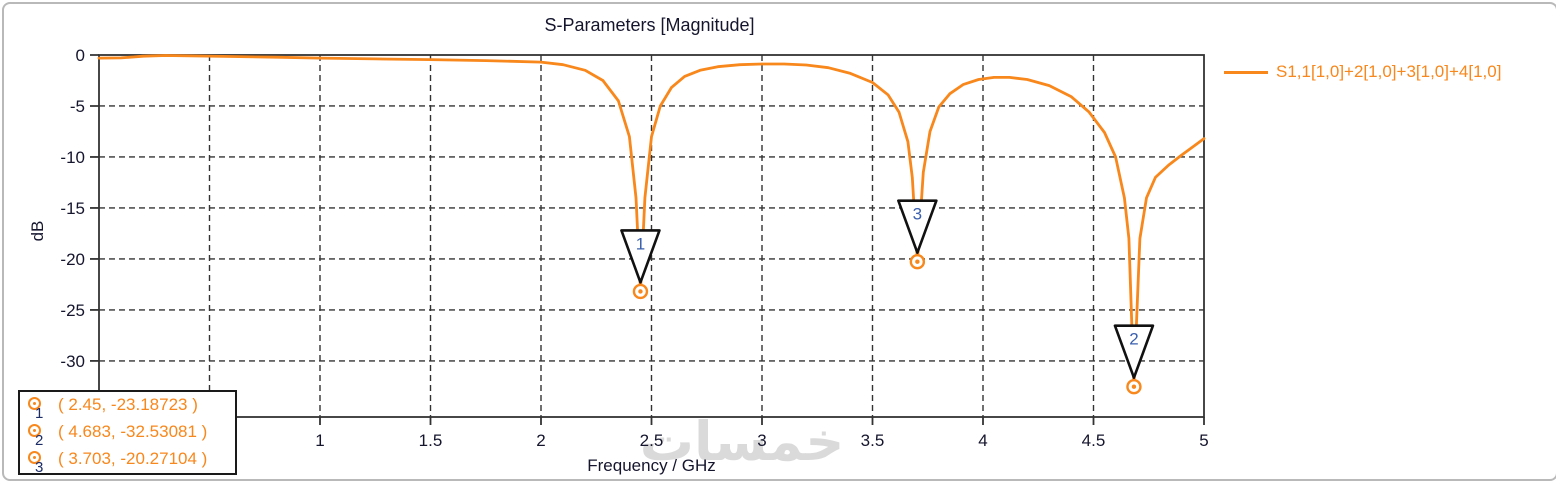 This screenshot has width=1556, height=483. I want to click on legend-line-swatch, so click(1246, 72).